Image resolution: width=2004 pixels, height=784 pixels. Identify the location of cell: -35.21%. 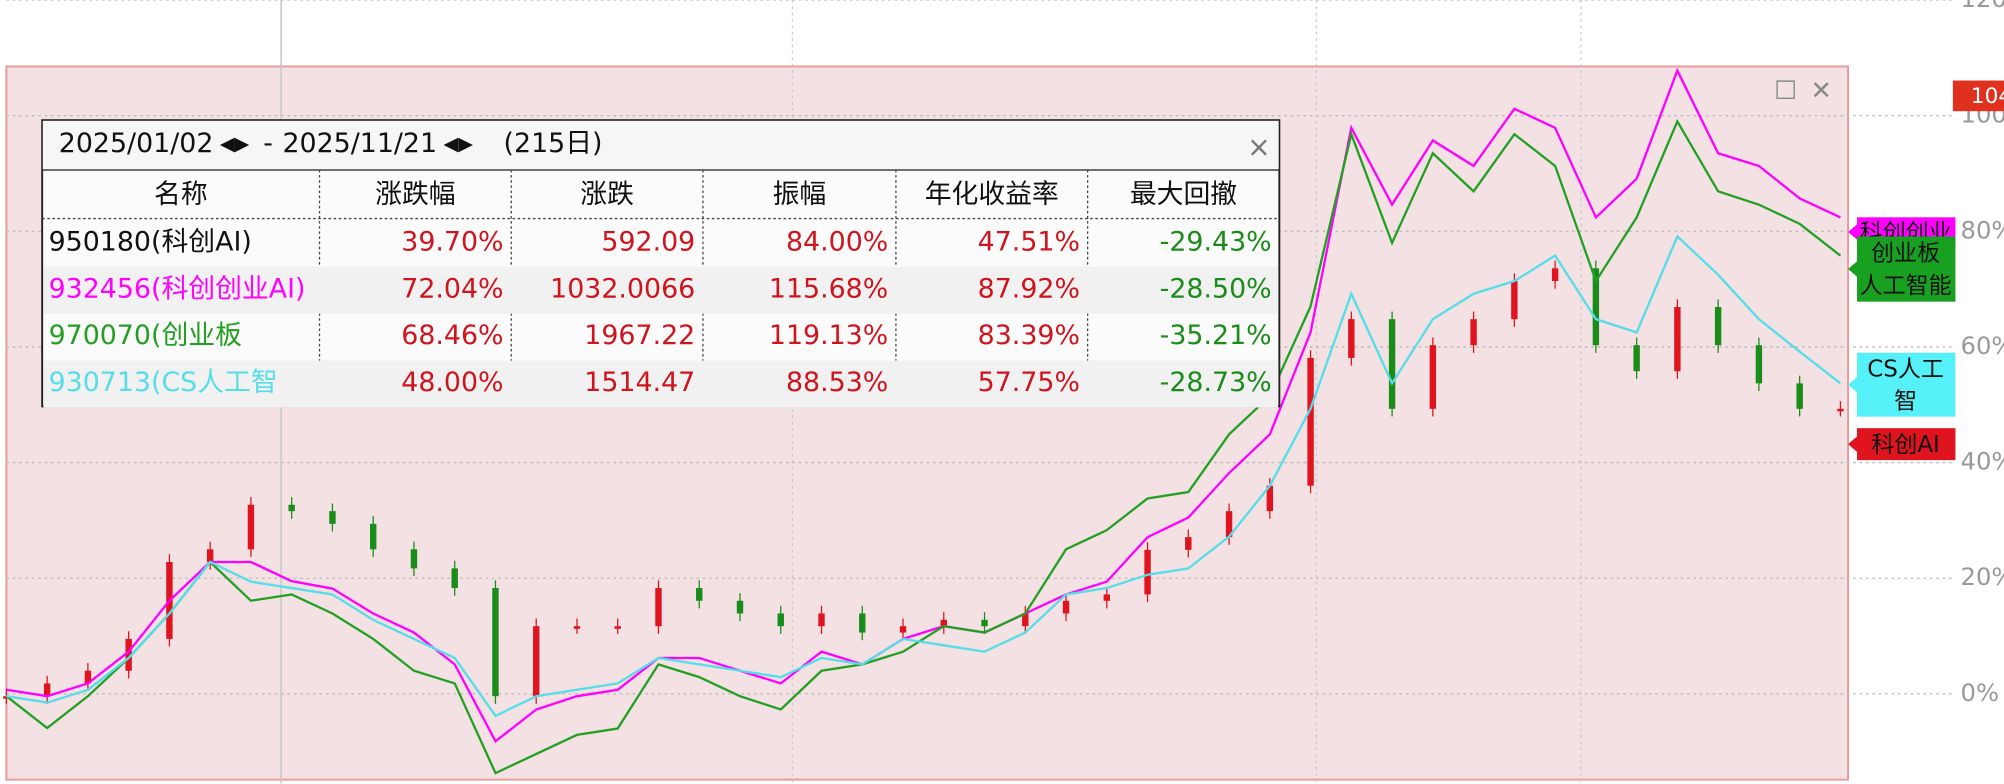
(1216, 335).